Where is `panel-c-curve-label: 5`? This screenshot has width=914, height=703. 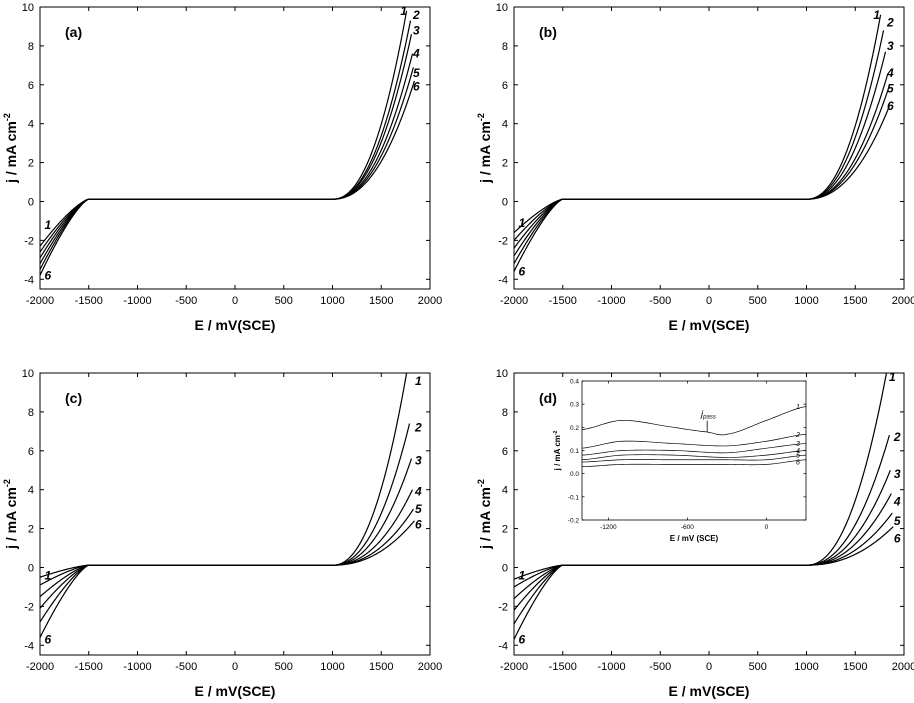 panel-c-curve-label: 5 is located at coordinates (418, 509).